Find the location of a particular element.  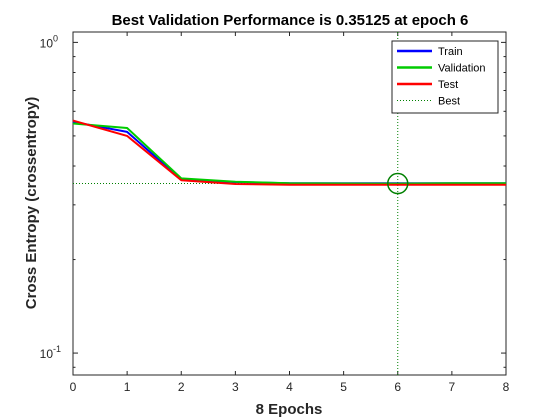

x-tick-label: 0 is located at coordinates (73, 387).